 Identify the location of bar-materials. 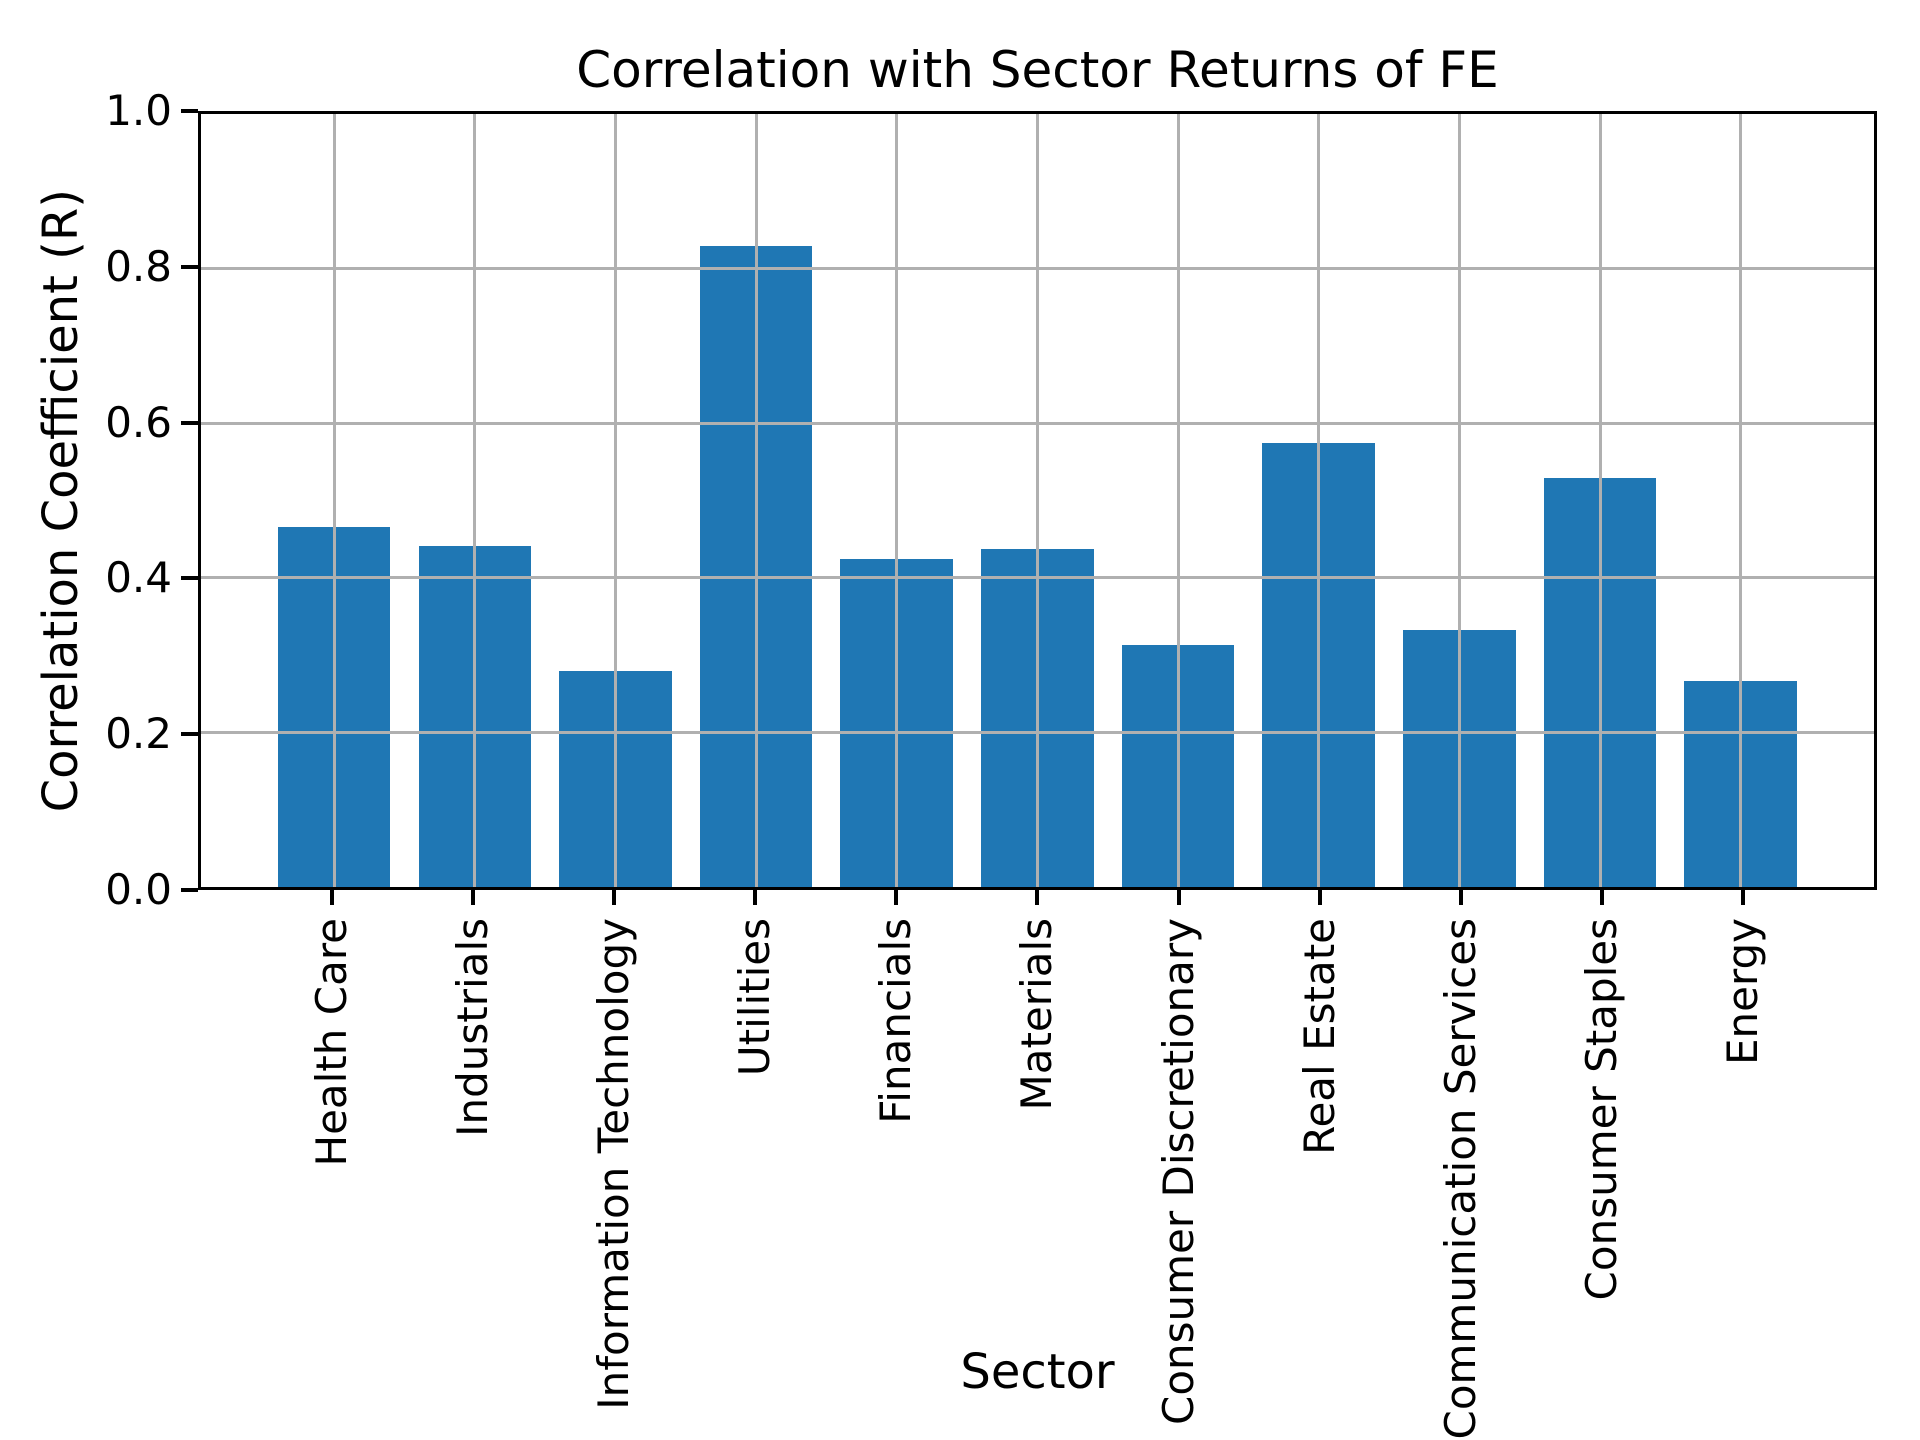
(1037, 718).